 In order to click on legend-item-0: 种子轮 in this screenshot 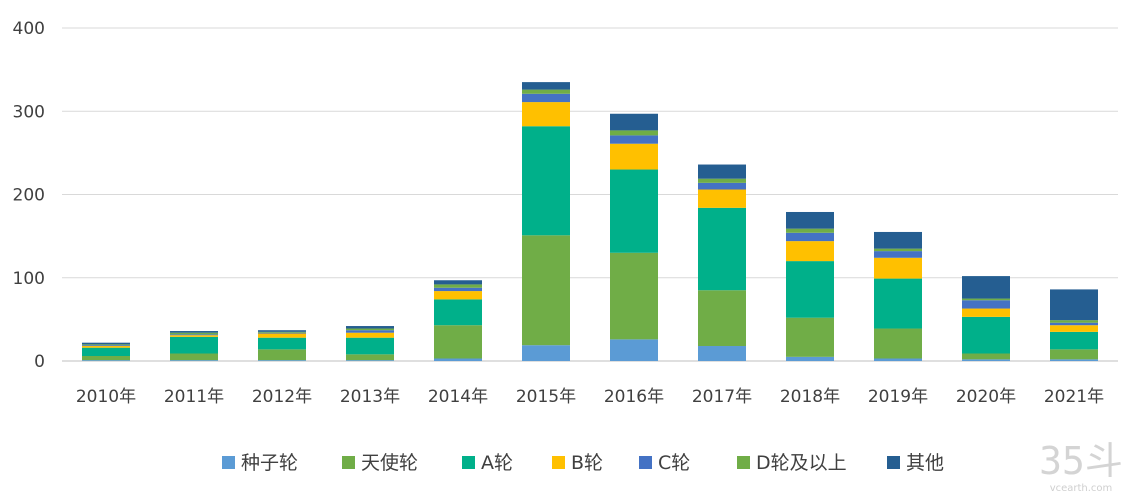, I will do `click(260, 463)`.